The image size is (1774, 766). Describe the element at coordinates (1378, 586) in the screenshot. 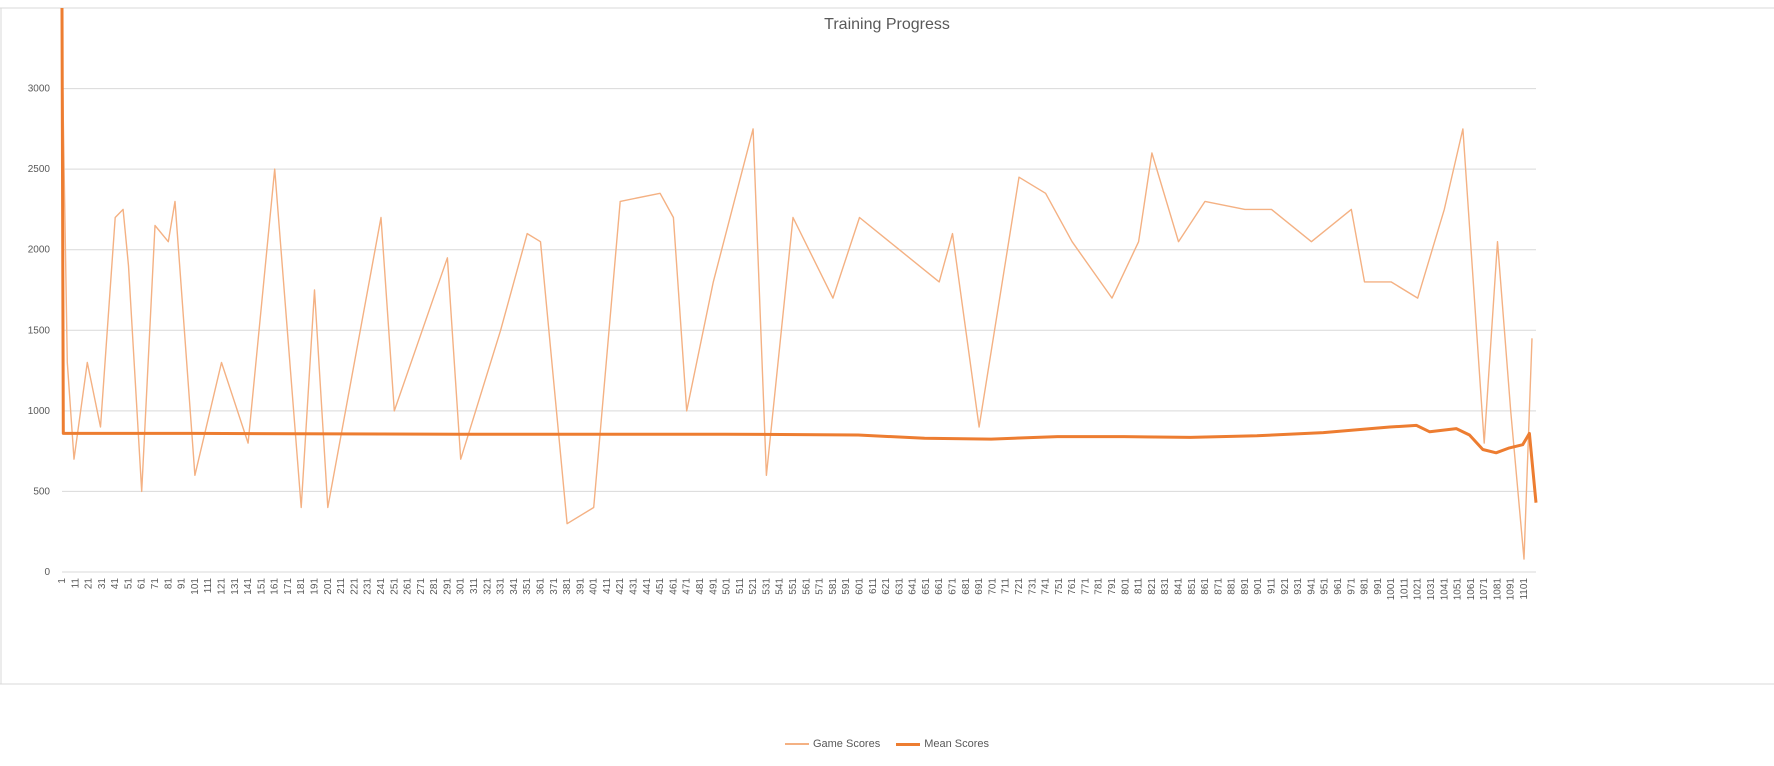

I see `x-tick-label: 991` at that location.